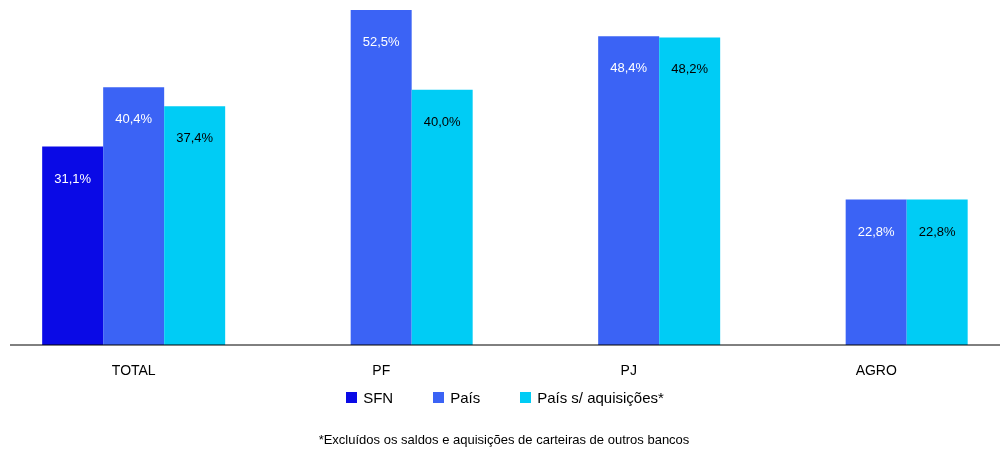 This screenshot has height=457, width=1008. Describe the element at coordinates (600, 397) in the screenshot. I see `legend-label: País s/ aquisições*` at that location.